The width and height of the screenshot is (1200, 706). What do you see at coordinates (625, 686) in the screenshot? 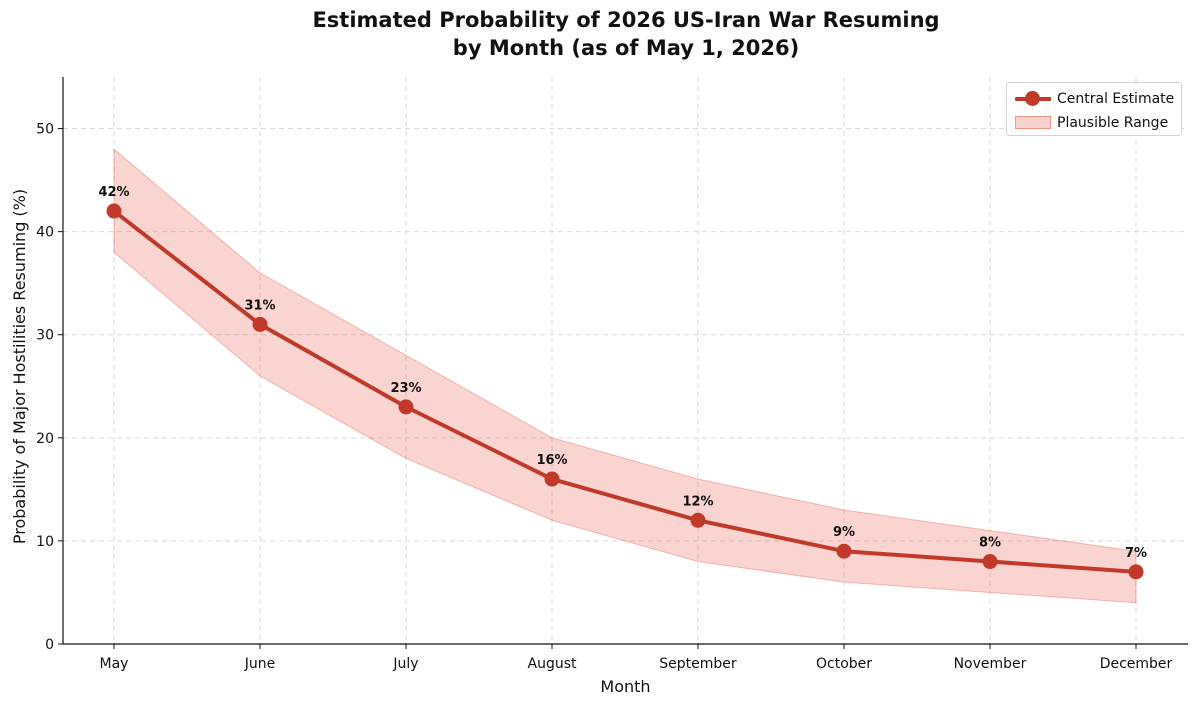
I see `x-axis-label: Month` at bounding box center [625, 686].